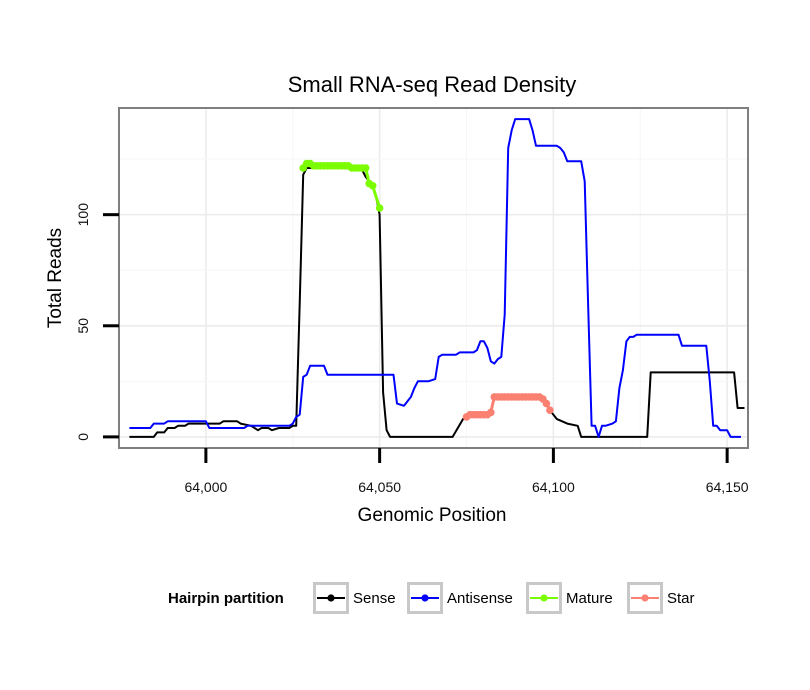  Describe the element at coordinates (432, 84) in the screenshot. I see `chart-title: Small RNA-seq Read Density` at that location.